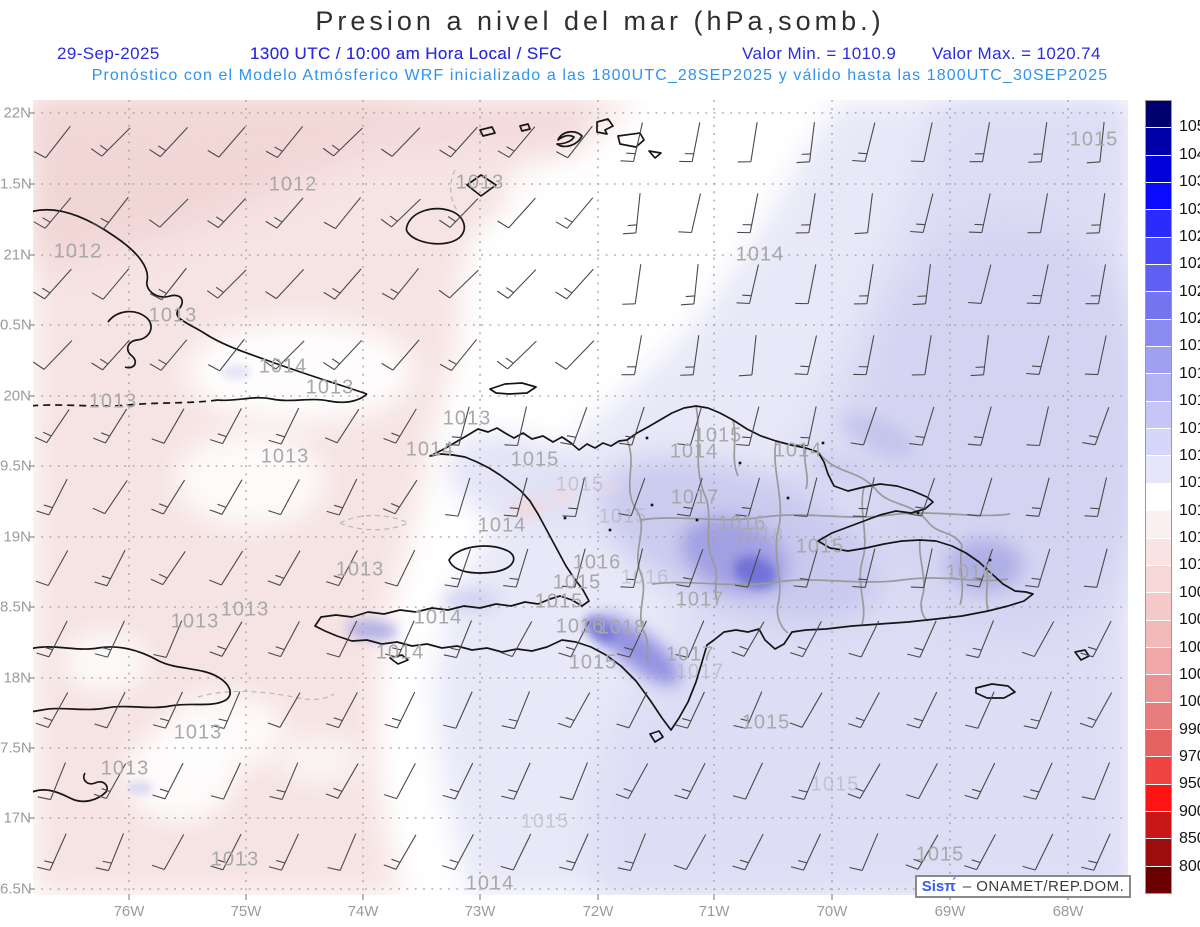 The width and height of the screenshot is (1200, 927). Describe the element at coordinates (1189, 702) in the screenshot. I see `colorbar-label: 1000` at that location.